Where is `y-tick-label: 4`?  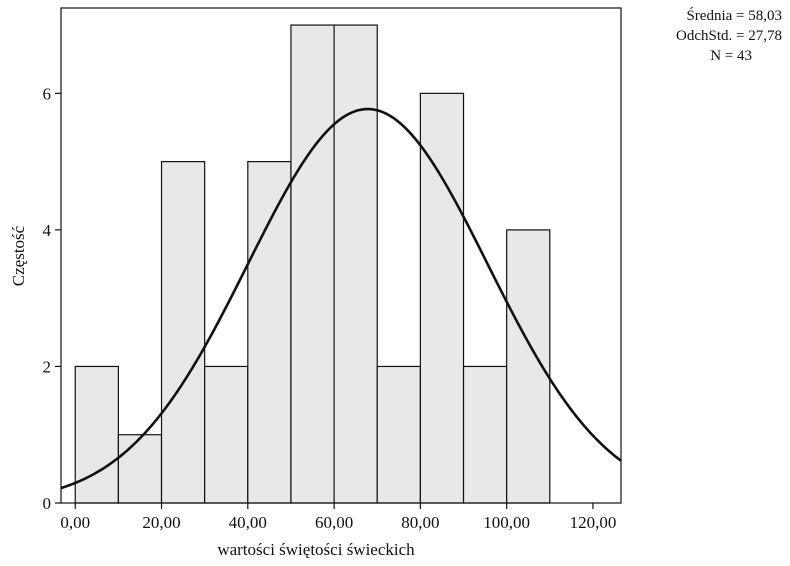 y-tick-label: 4 is located at coordinates (47, 230).